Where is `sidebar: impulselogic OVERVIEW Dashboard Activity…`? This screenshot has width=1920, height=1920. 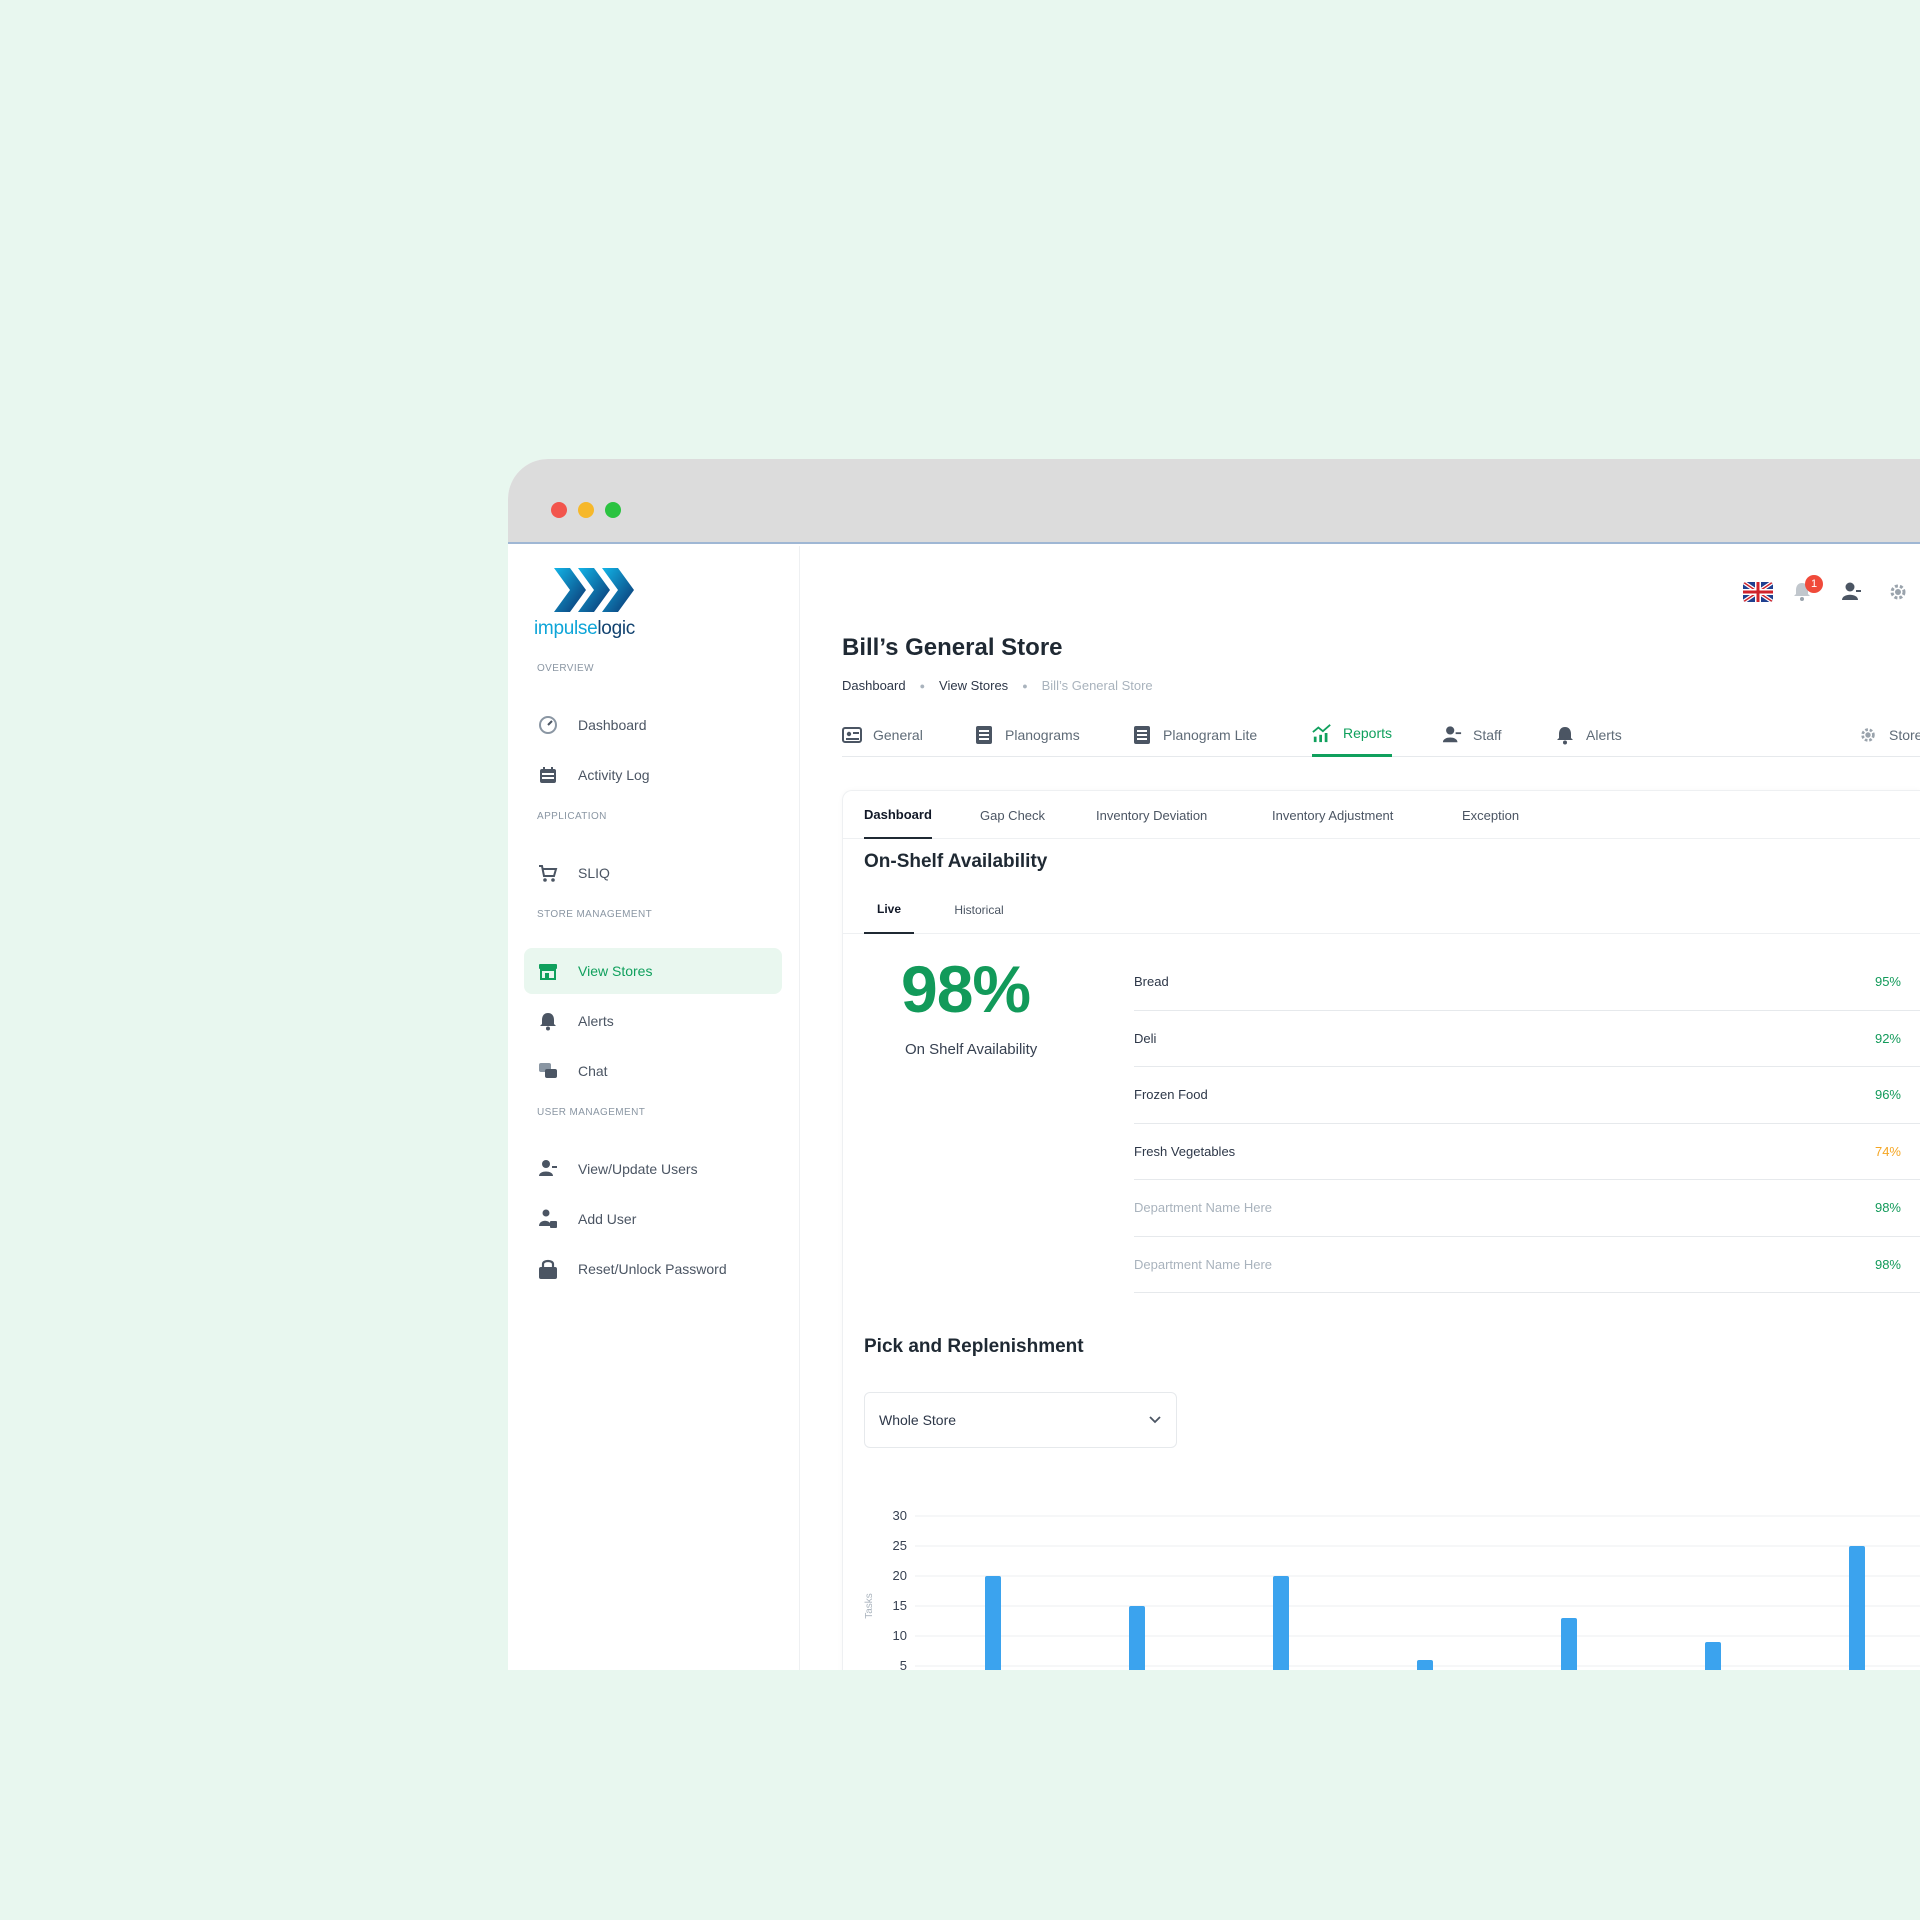 sidebar: impulselogic OVERVIEW Dashboard Activity… is located at coordinates (654, 1108).